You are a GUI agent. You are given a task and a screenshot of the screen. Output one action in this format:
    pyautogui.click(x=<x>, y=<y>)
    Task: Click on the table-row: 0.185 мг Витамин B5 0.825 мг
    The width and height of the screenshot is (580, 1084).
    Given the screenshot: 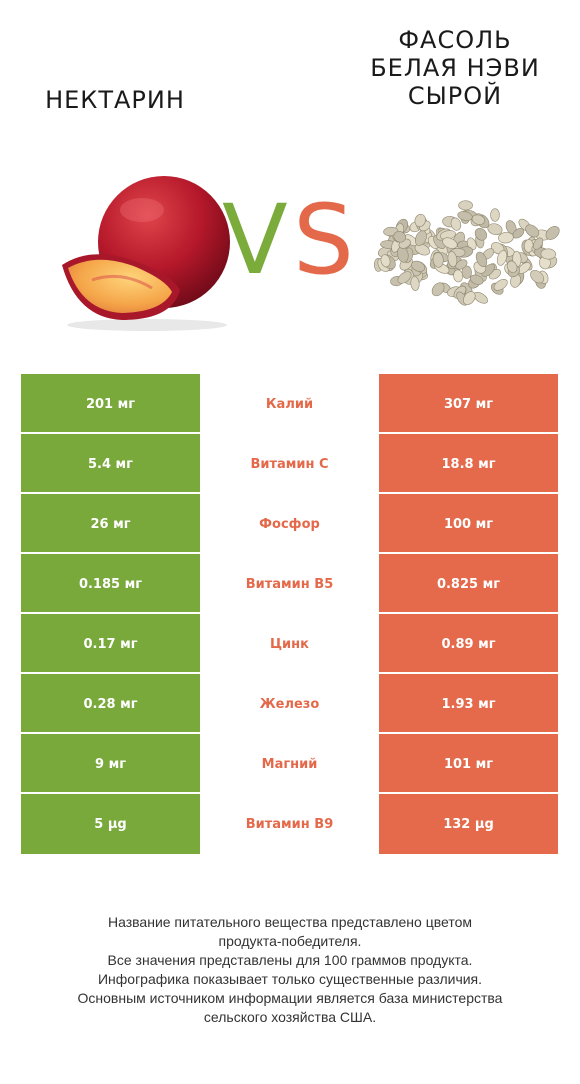 What is the action you would take?
    pyautogui.click(x=289, y=584)
    